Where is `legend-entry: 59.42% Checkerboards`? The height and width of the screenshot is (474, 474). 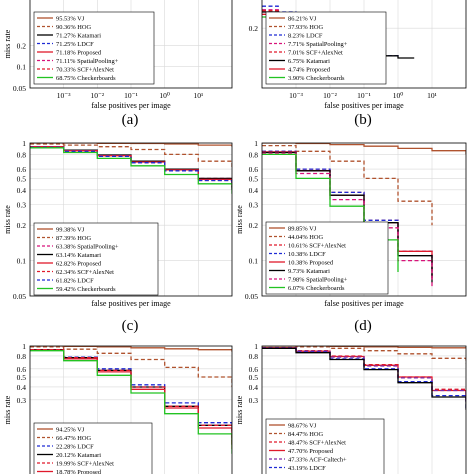 legend-entry: 59.42% Checkerboards is located at coordinates (86, 289).